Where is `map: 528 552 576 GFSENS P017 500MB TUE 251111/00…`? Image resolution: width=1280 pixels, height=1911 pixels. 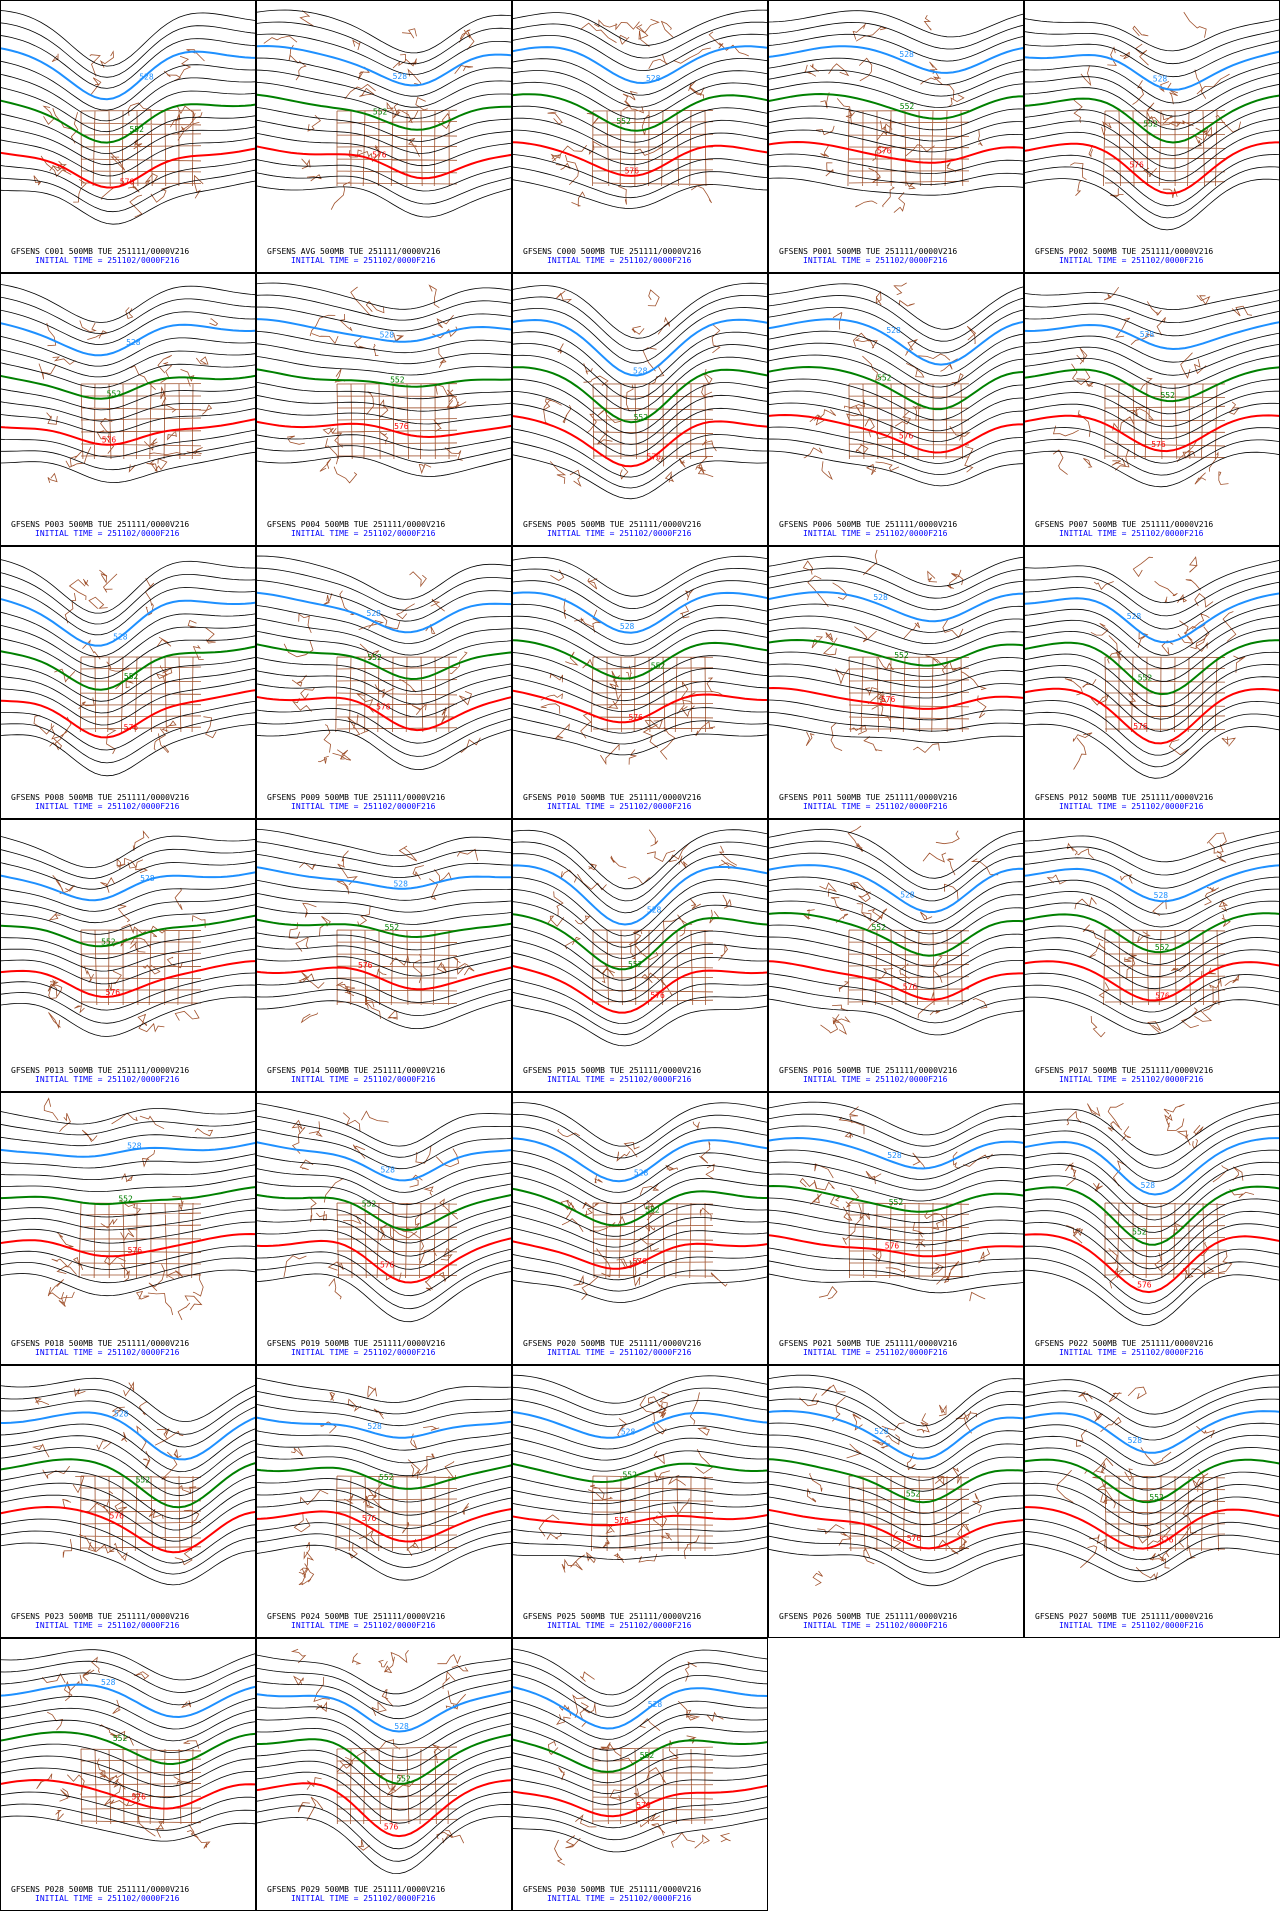 map: 528 552 576 GFSENS P017 500MB TUE 251111/00… is located at coordinates (1152, 960).